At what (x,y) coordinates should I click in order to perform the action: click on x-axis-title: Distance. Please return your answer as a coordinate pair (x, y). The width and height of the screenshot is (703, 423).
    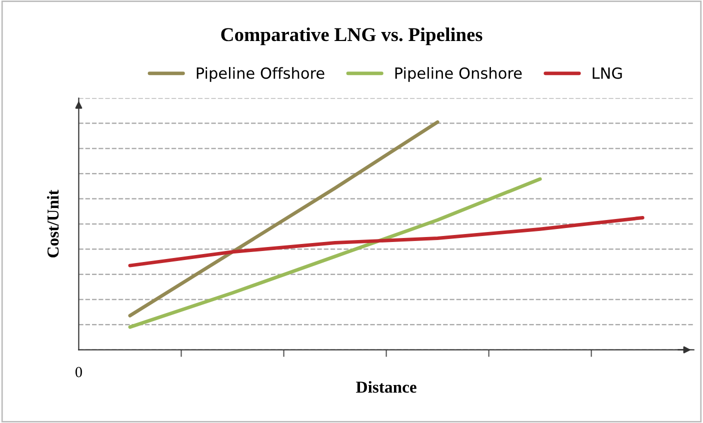
    Looking at the image, I should click on (386, 387).